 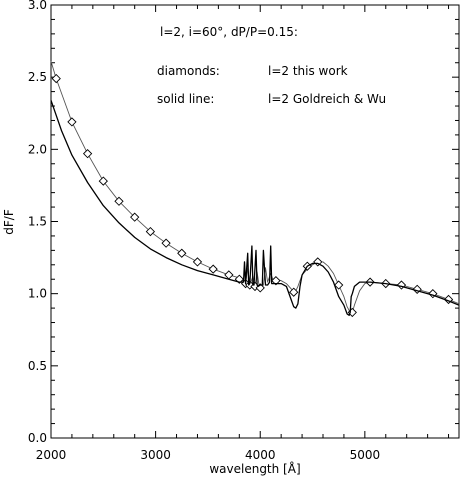 I want to click on y-tick-label: 0.5, so click(x=37, y=366).